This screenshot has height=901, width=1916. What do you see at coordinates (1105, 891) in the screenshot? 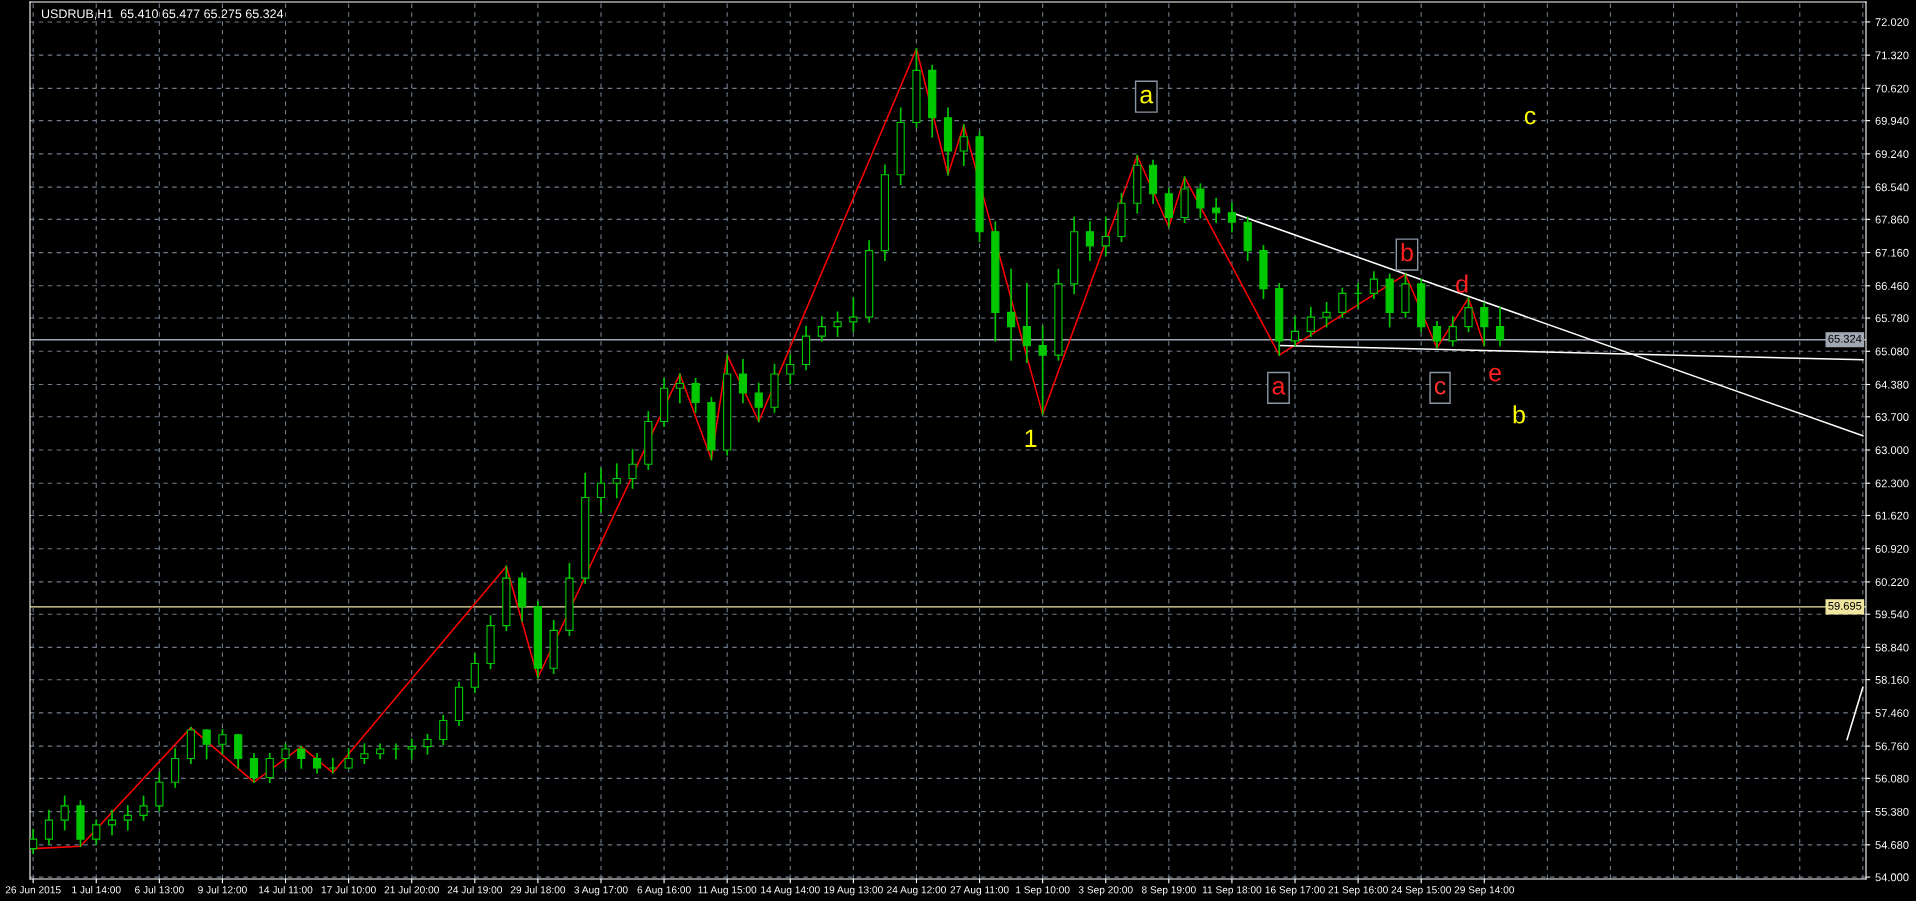
I see `x-tick-label: 3 Sep 20:00` at bounding box center [1105, 891].